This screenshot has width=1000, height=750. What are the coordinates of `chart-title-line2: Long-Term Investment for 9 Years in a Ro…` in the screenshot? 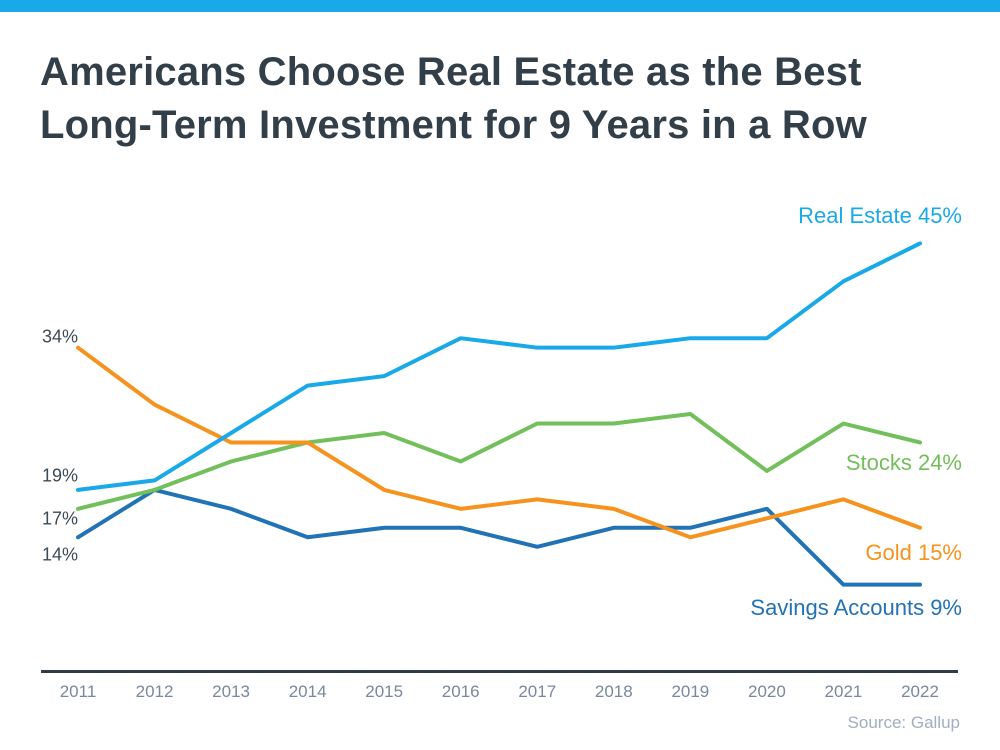 It's located at (453, 125).